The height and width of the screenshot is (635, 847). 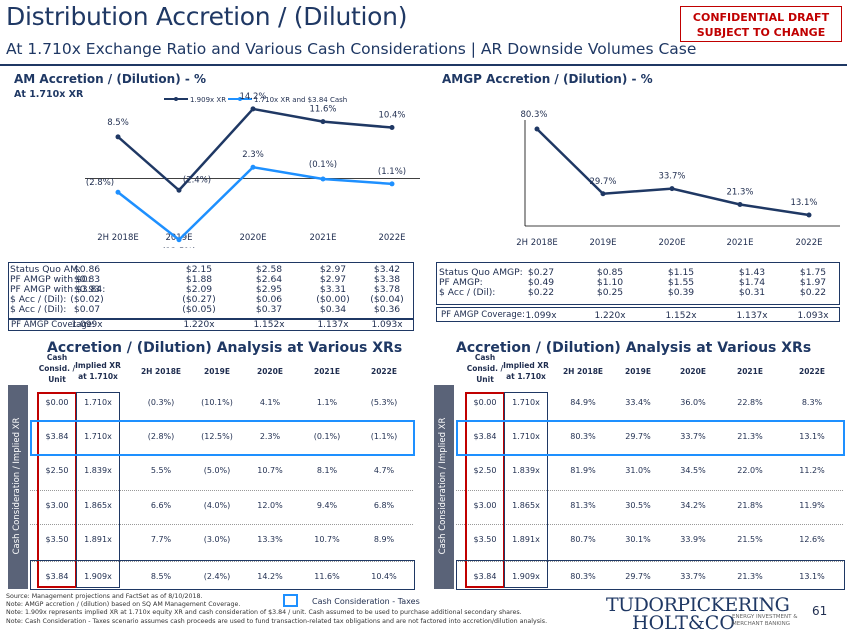 I want to click on header-year: 2020E, so click(x=270, y=371).